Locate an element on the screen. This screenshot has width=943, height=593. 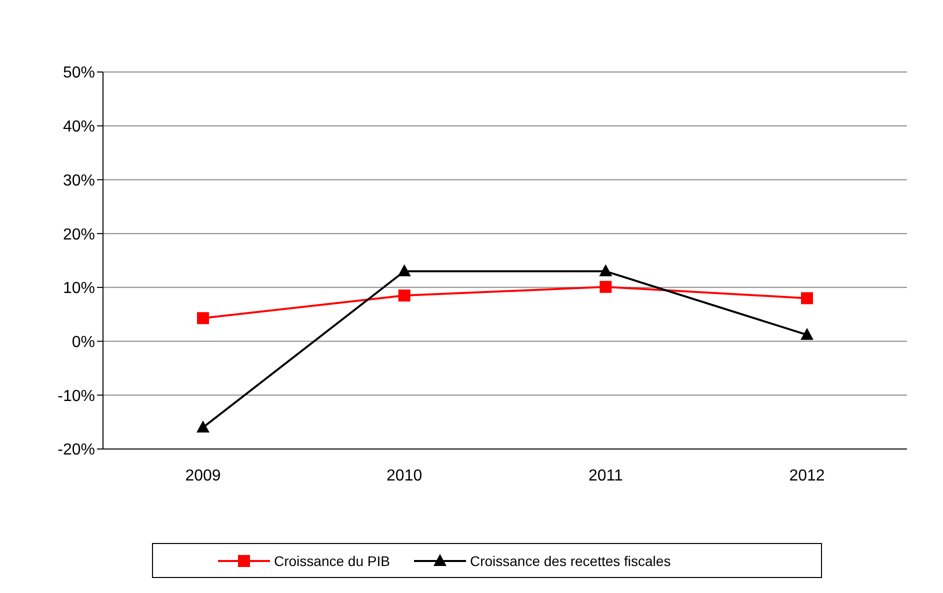
y-tick-label: 50% is located at coordinates (78, 73).